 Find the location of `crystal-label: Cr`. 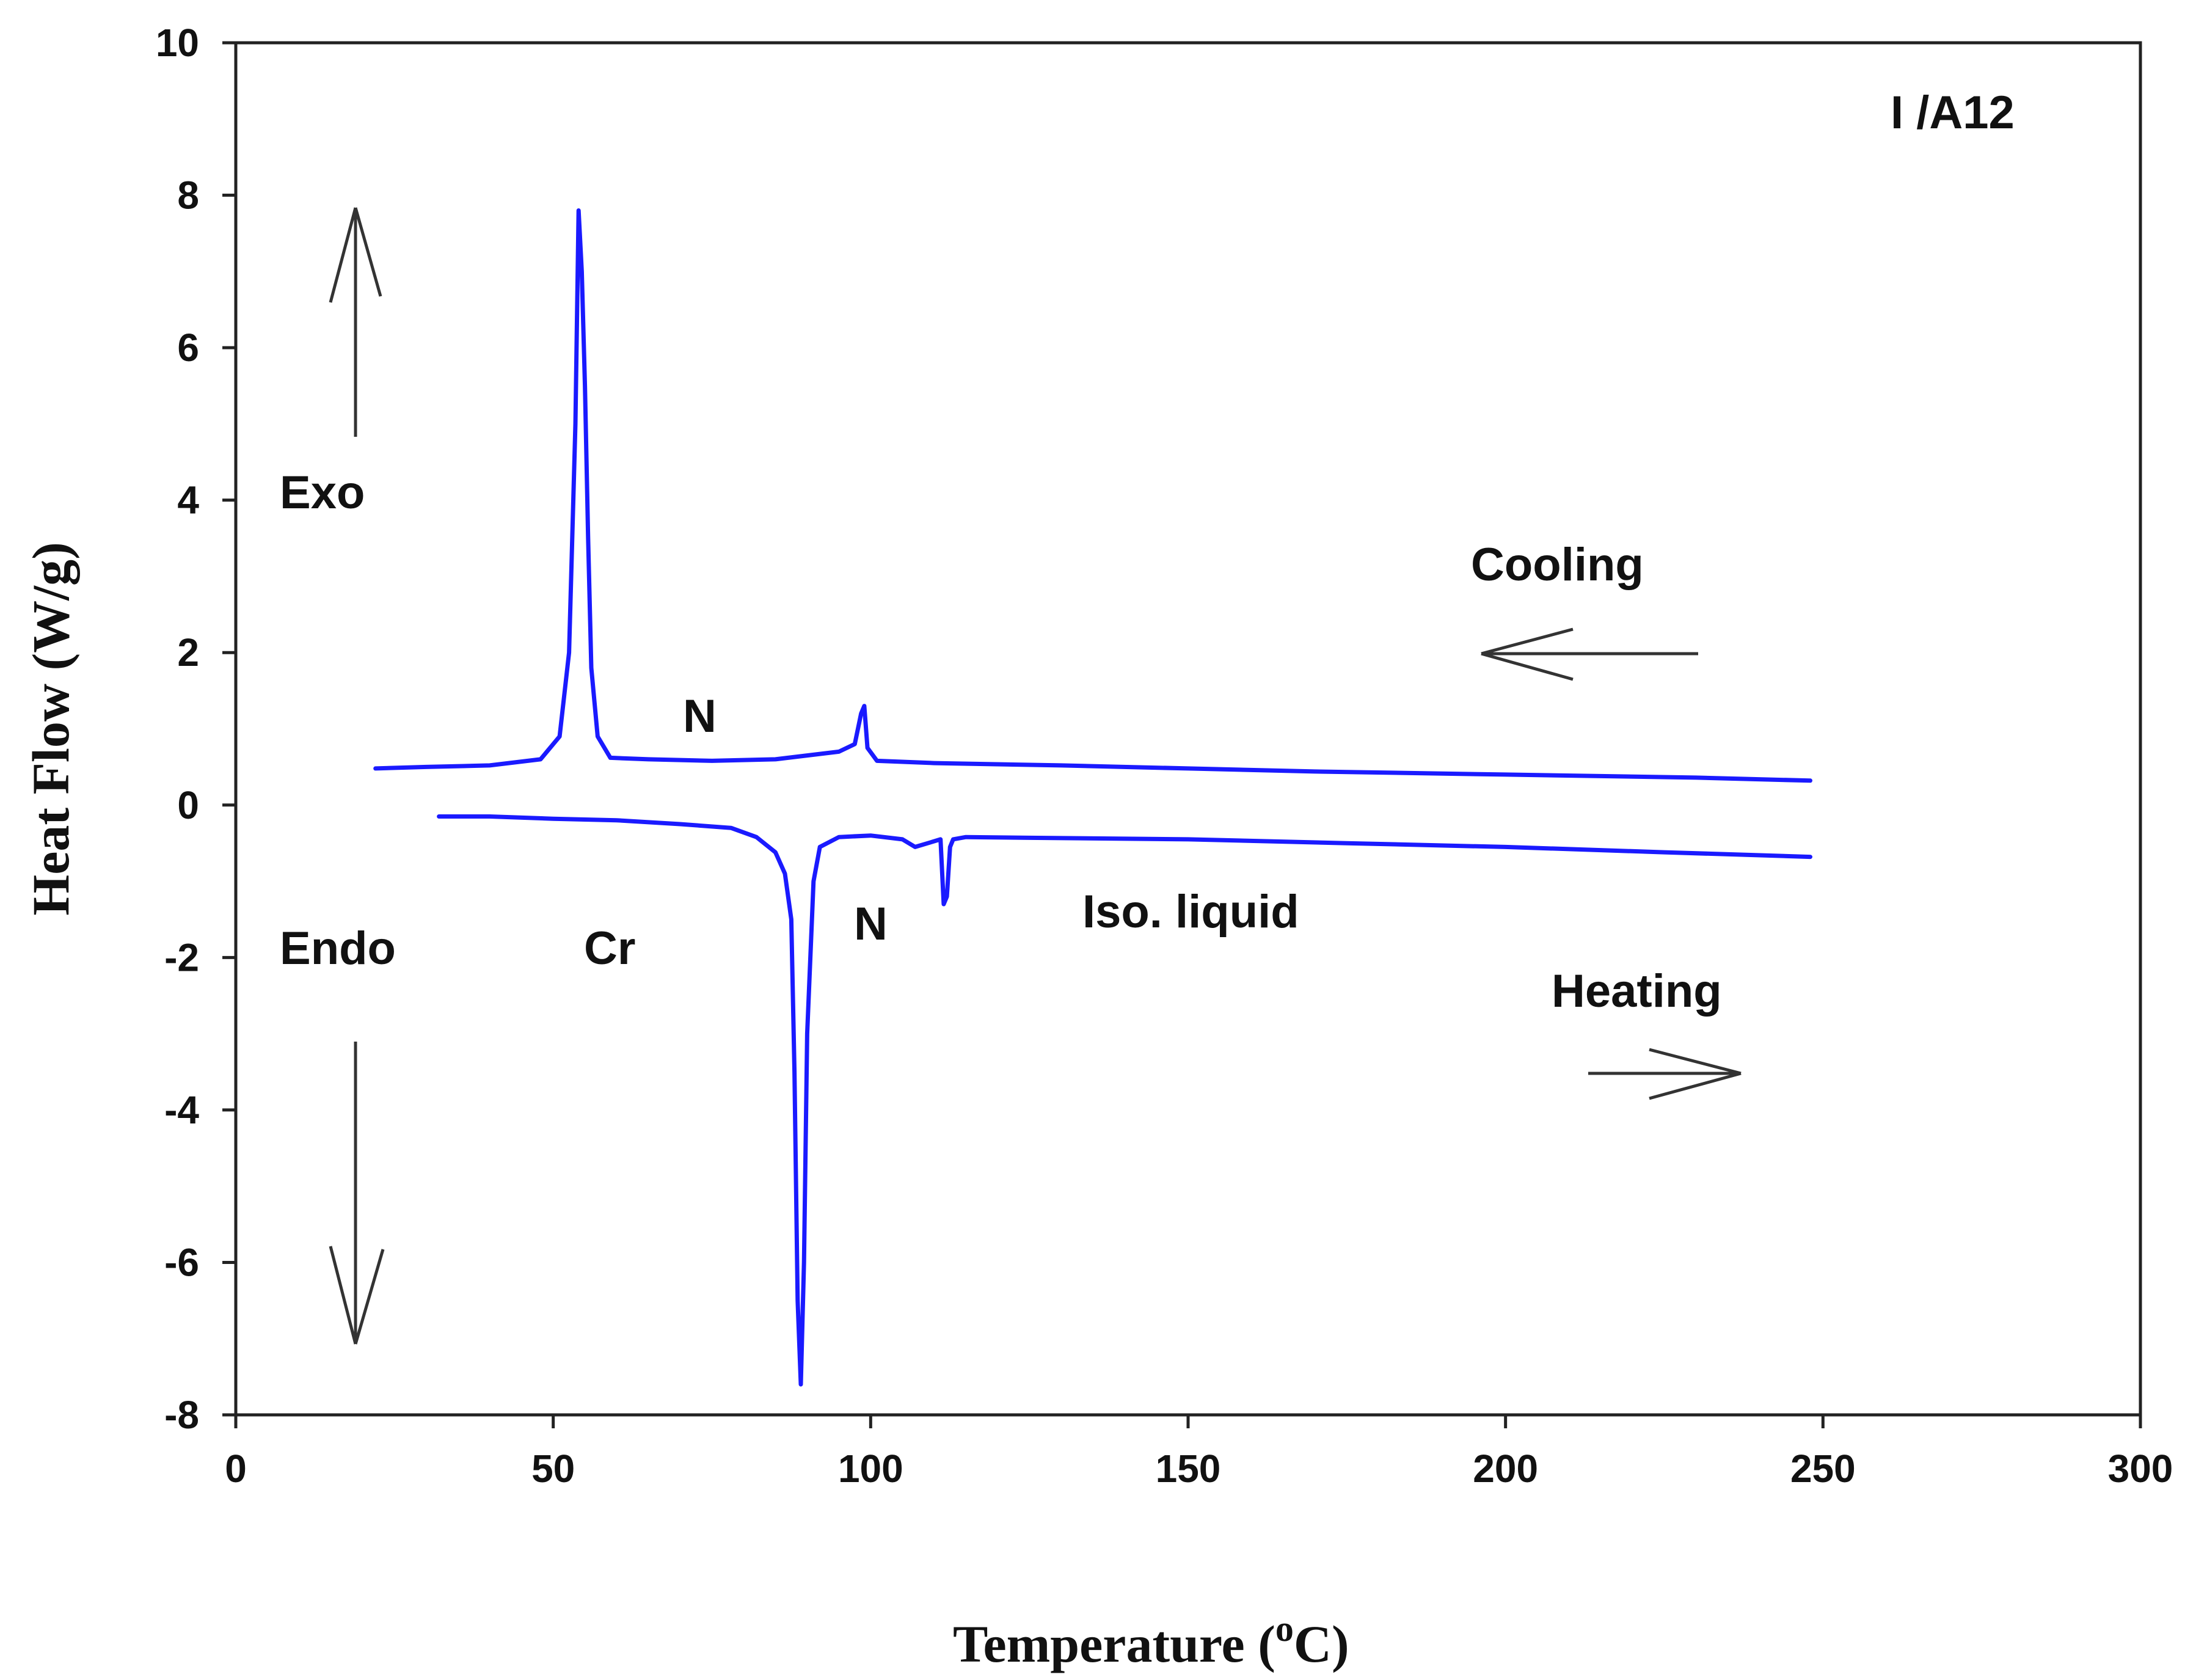

crystal-label: Cr is located at coordinates (610, 948).